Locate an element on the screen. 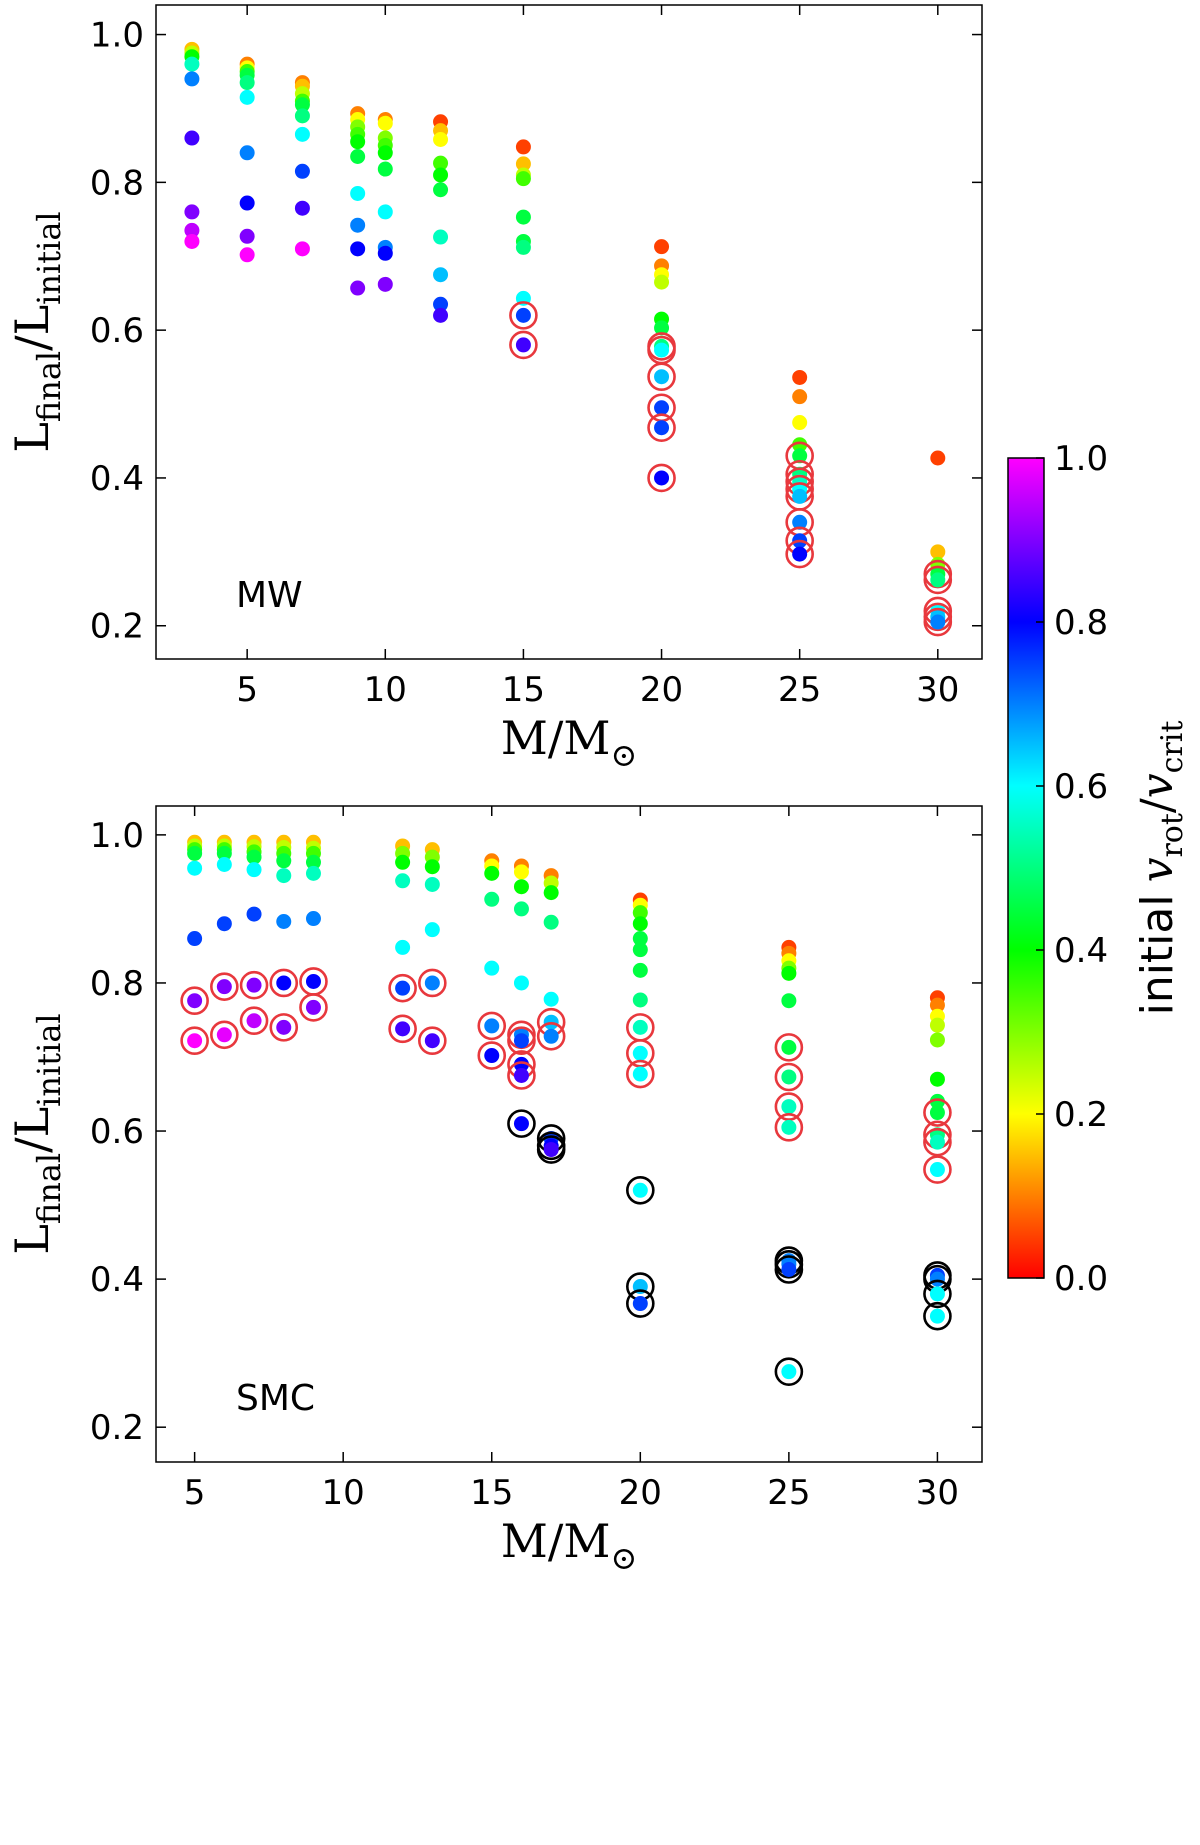  colorbar-label-sub: crit is located at coordinates (1172, 747).